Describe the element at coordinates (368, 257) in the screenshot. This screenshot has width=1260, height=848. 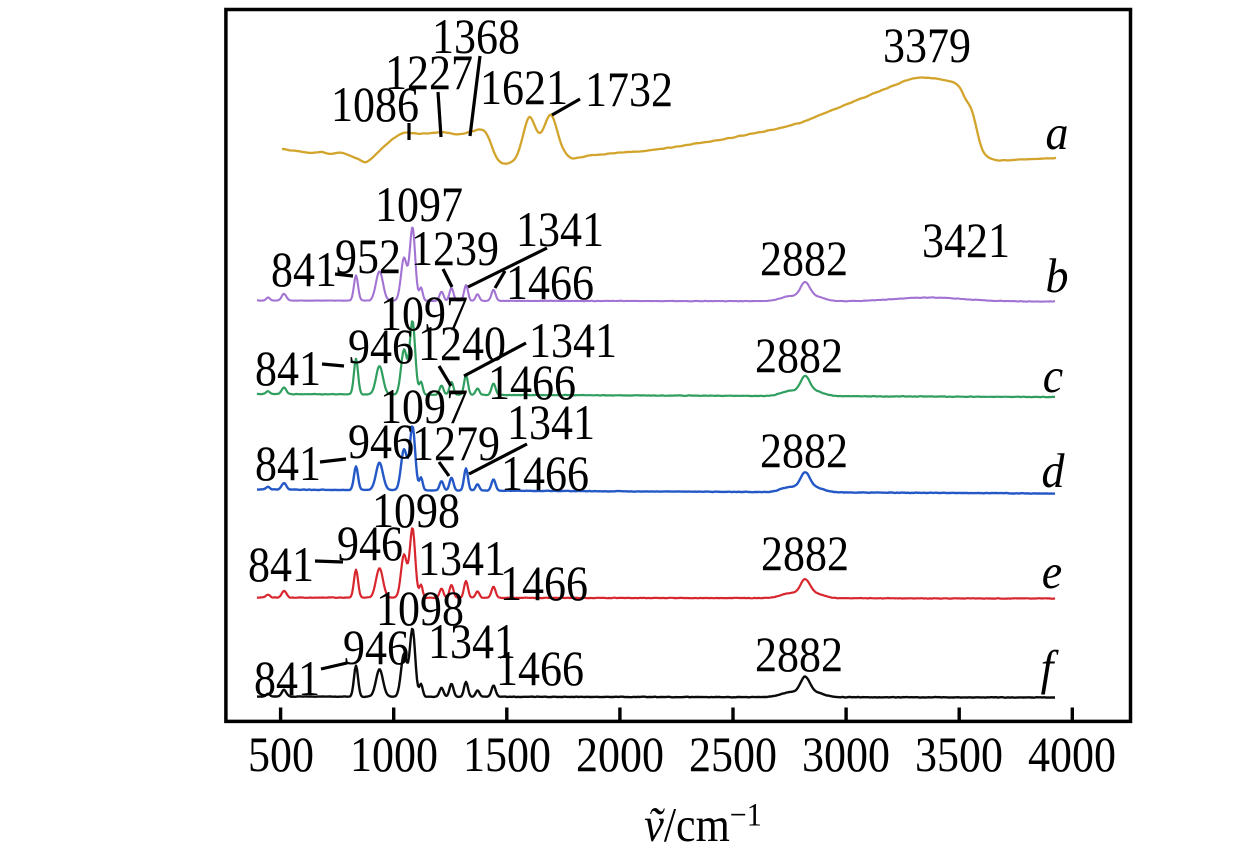
I see `svg-text: 952` at that location.